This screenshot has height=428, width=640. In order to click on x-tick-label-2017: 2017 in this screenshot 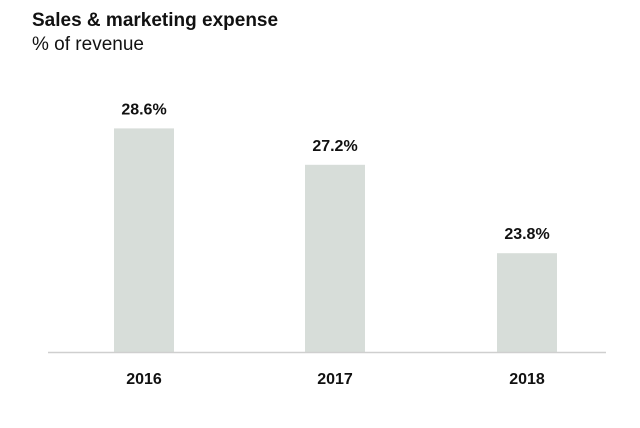, I will do `click(335, 379)`.